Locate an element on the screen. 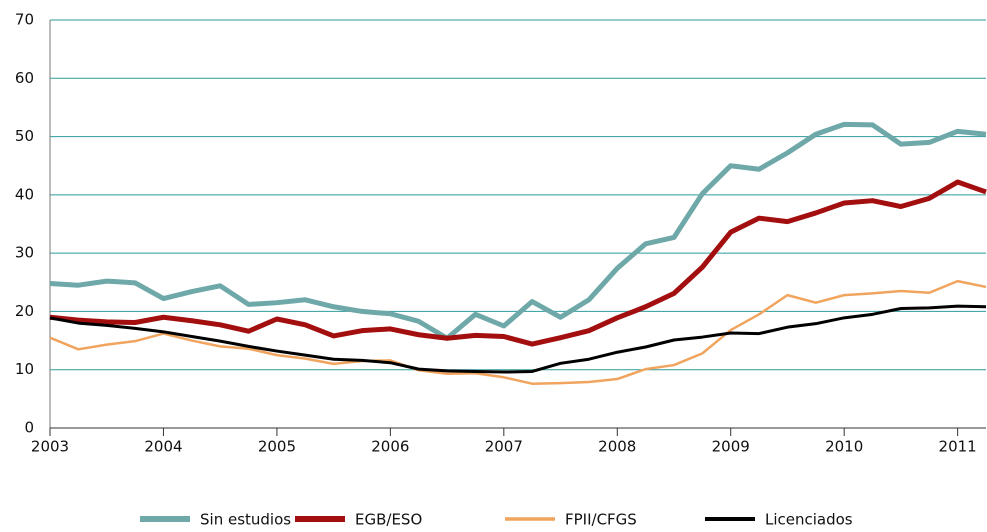 This screenshot has height=532, width=987. y-tick-label: 0 is located at coordinates (29, 428).